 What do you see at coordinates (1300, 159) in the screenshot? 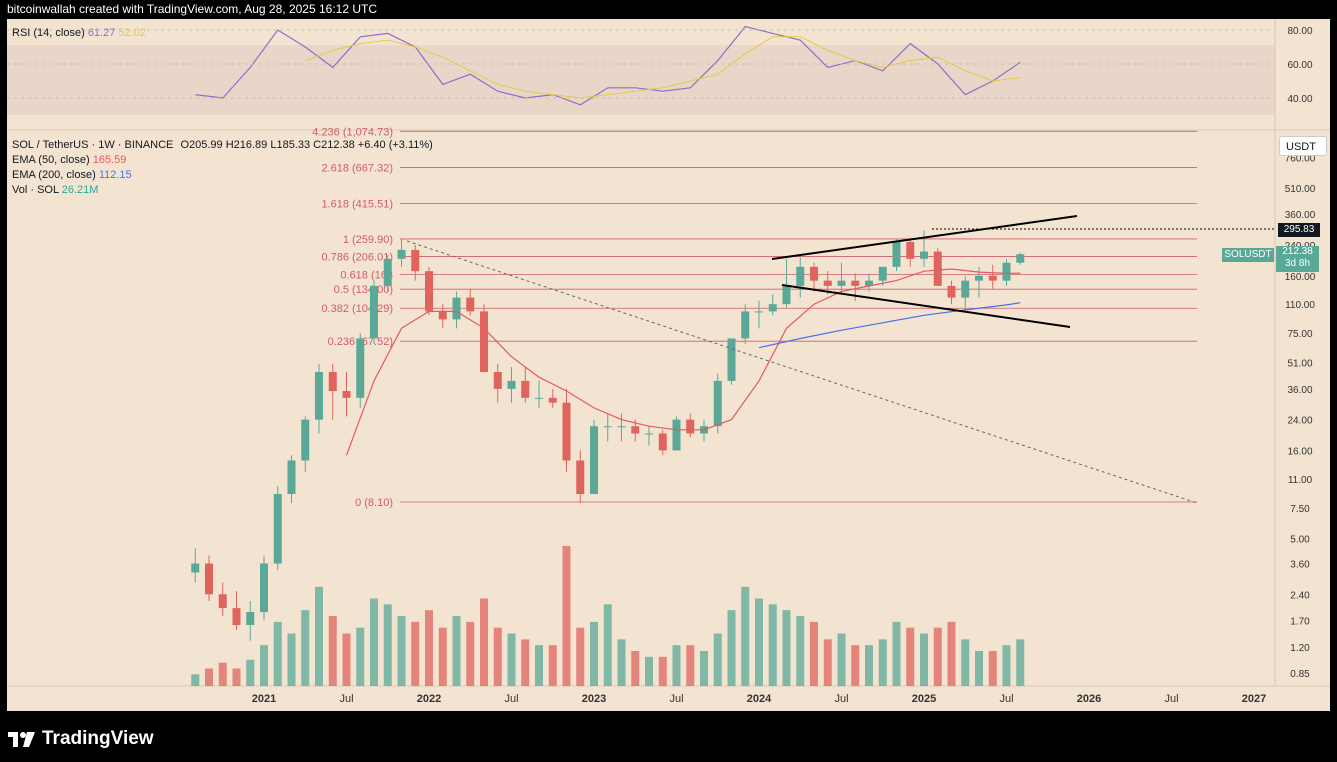
I see `price-tick-label: 760.00` at bounding box center [1300, 159].